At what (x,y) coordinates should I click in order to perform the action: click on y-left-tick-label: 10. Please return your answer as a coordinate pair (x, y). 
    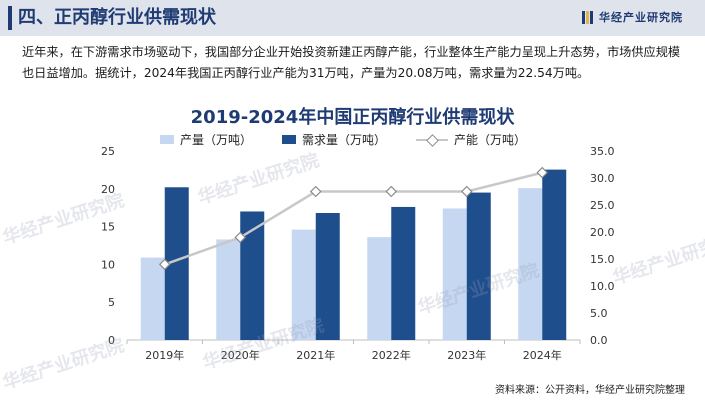
    Looking at the image, I should click on (108, 264).